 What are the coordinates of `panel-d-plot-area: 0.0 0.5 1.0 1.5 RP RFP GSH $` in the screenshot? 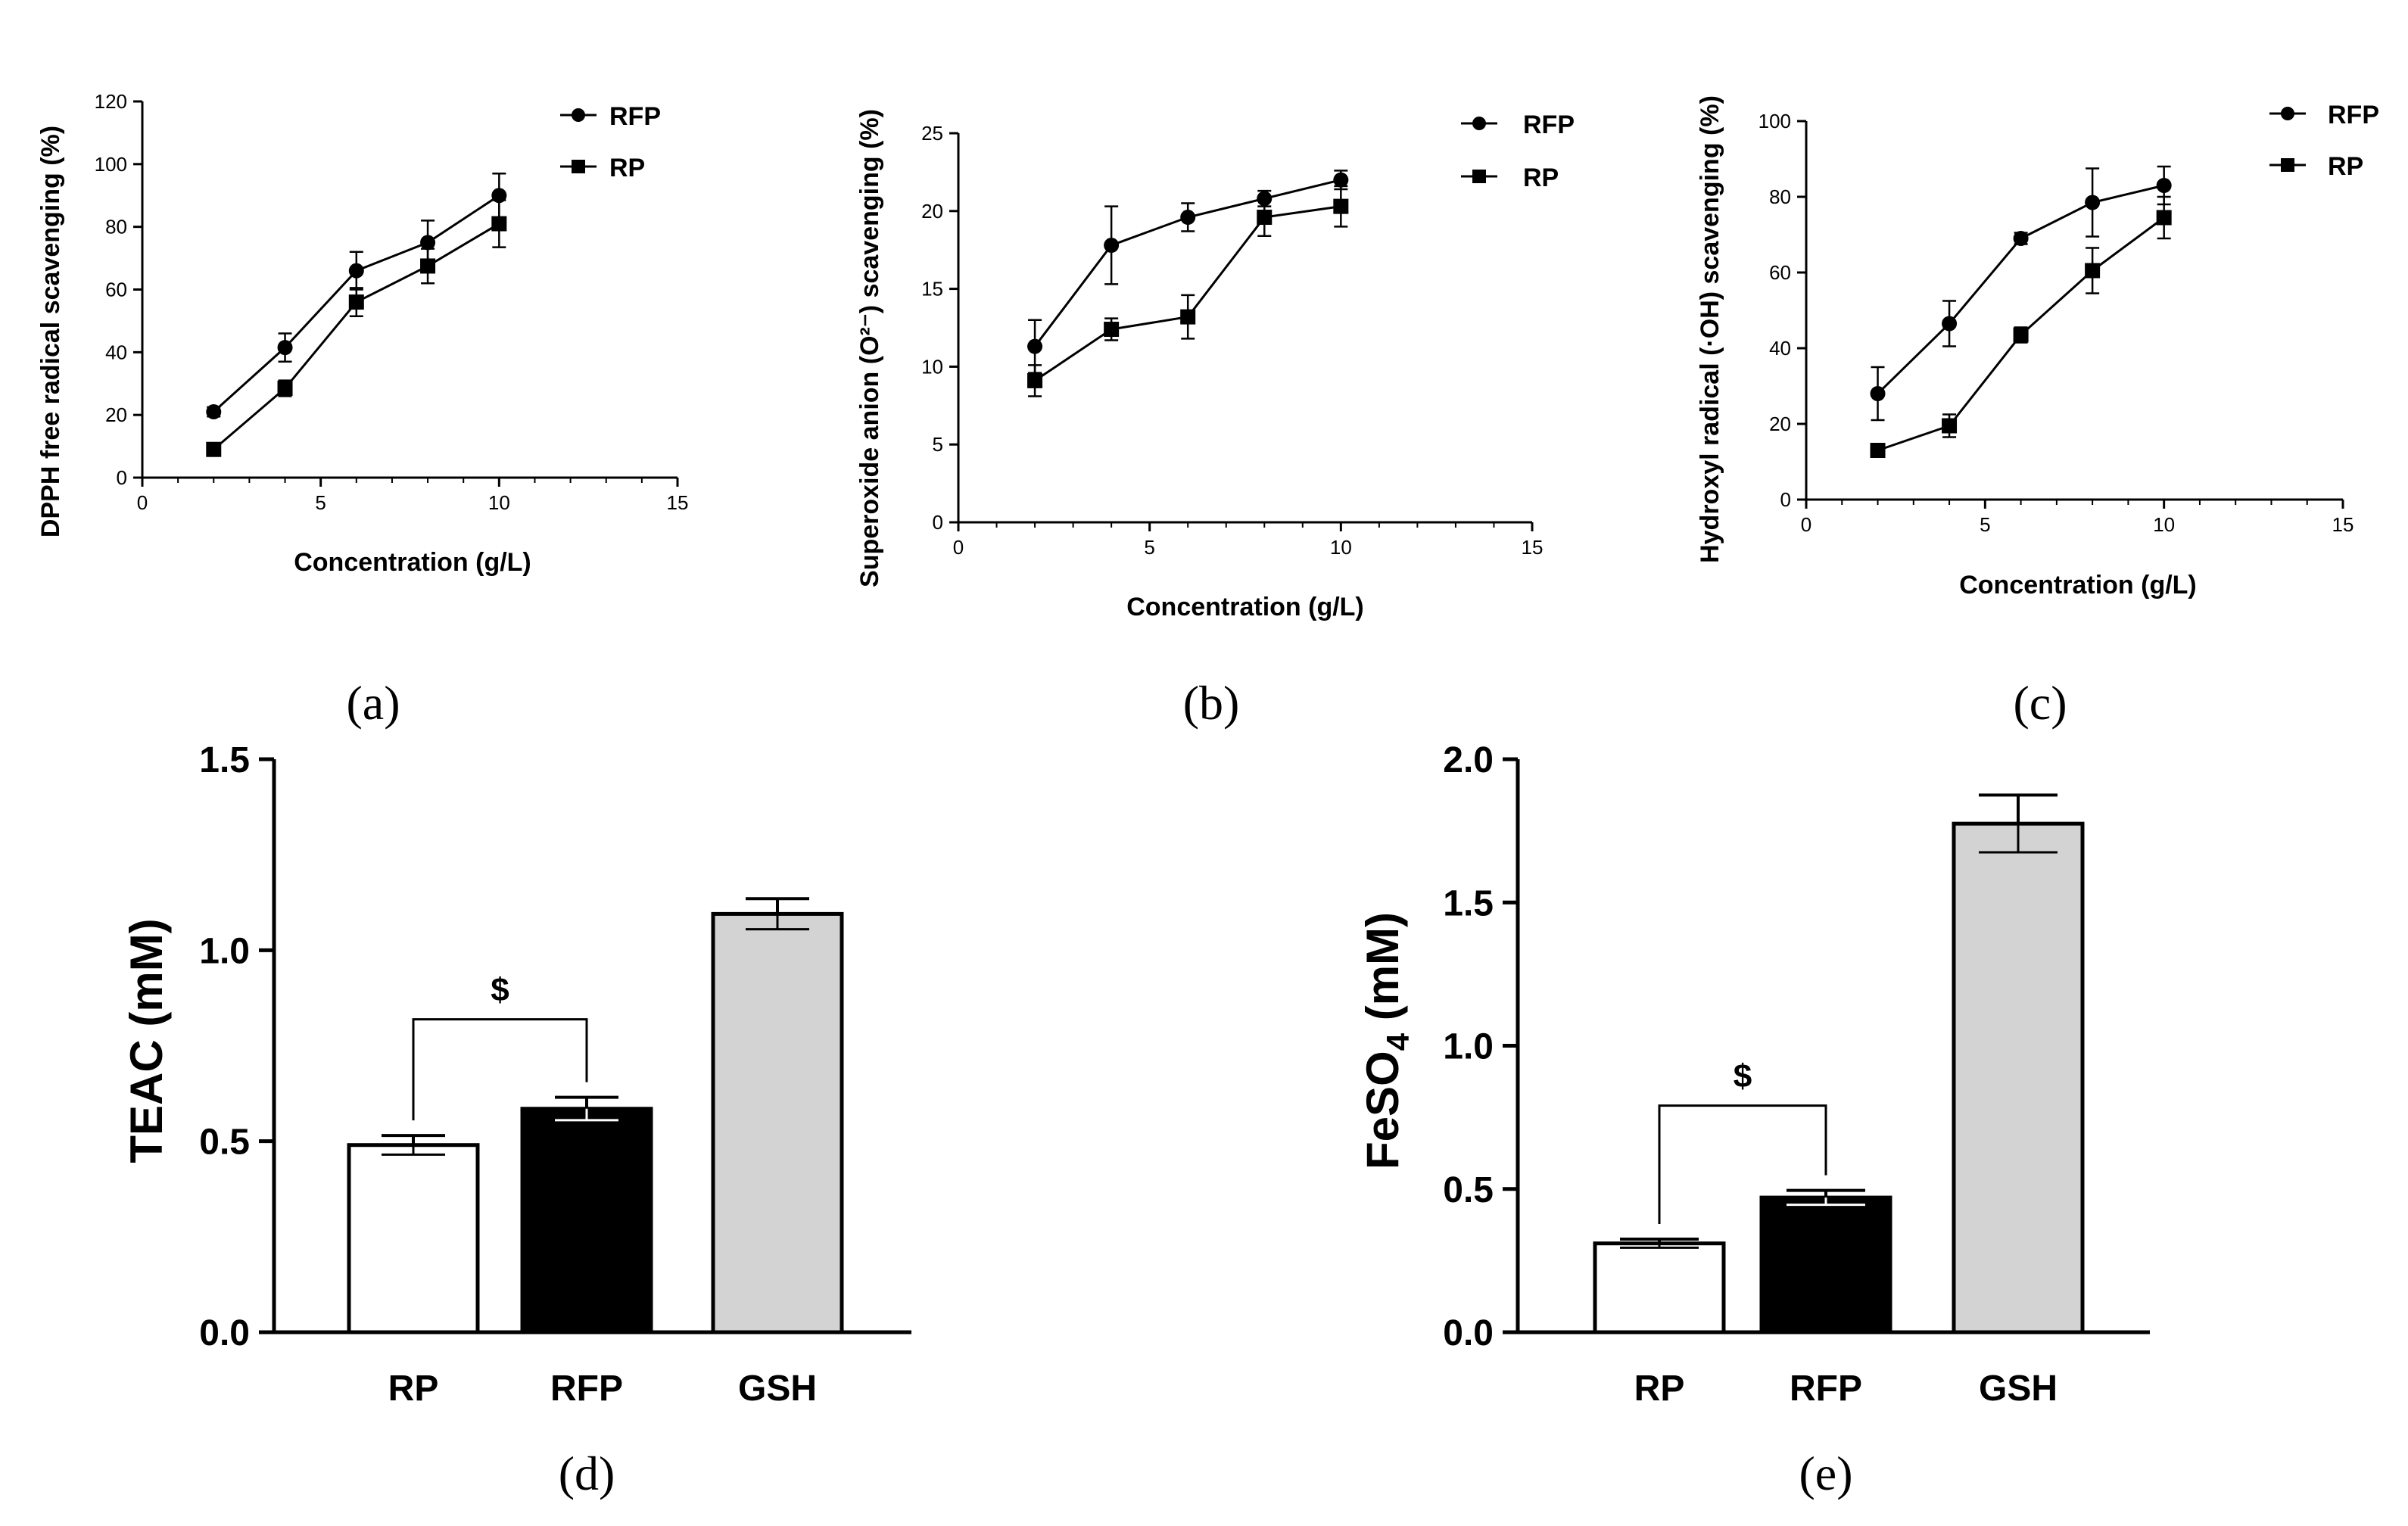 It's located at (555, 1074).